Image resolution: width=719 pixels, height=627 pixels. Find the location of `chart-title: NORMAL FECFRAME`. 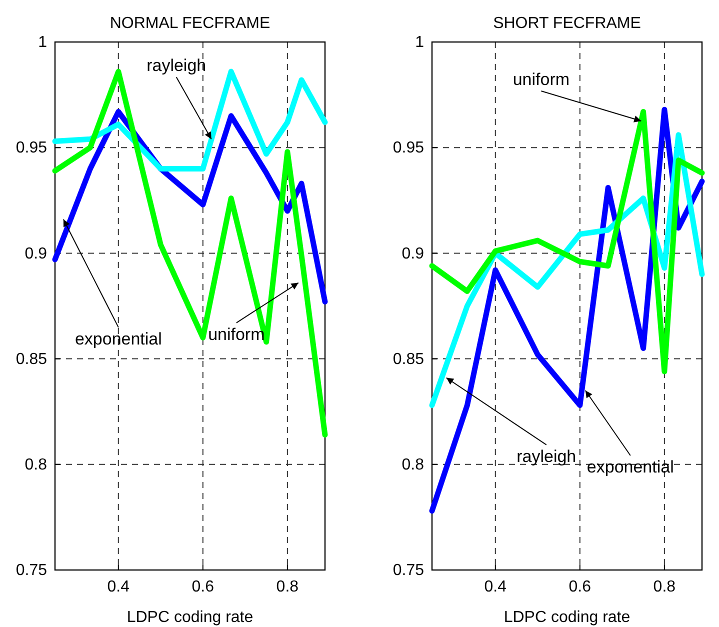

chart-title: NORMAL FECFRAME is located at coordinates (190, 23).